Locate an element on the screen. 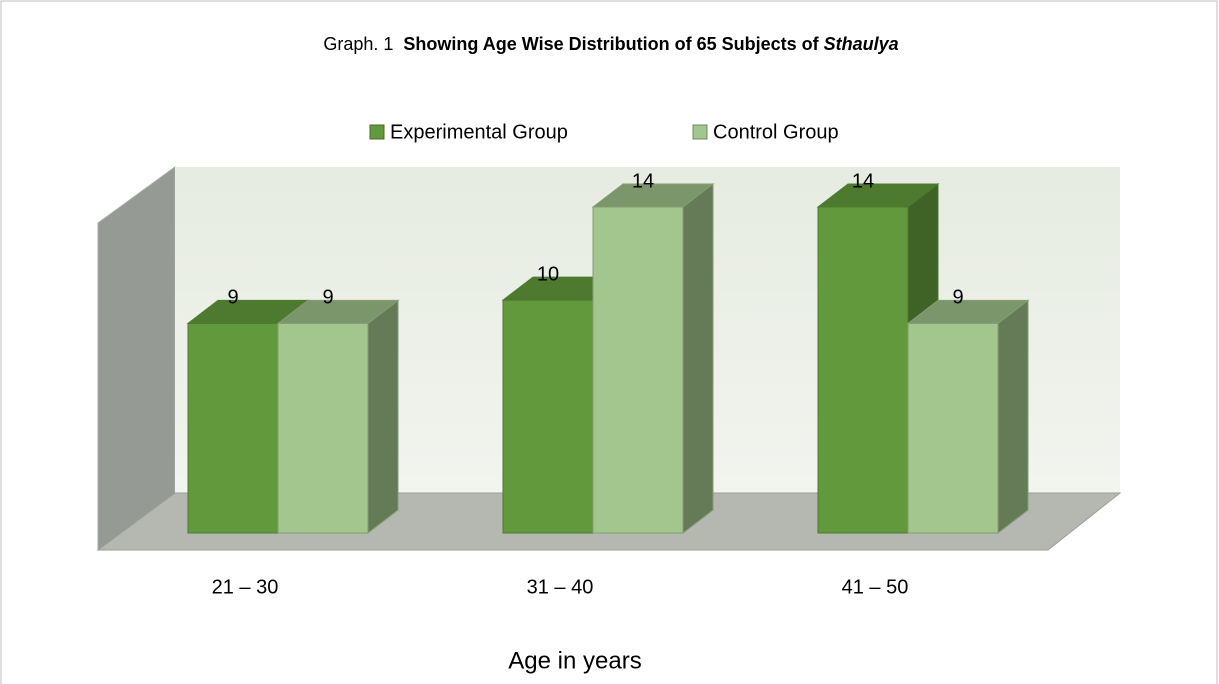 Image resolution: width=1219 pixels, height=684 pixels. legend-label: Control Group is located at coordinates (776, 132).